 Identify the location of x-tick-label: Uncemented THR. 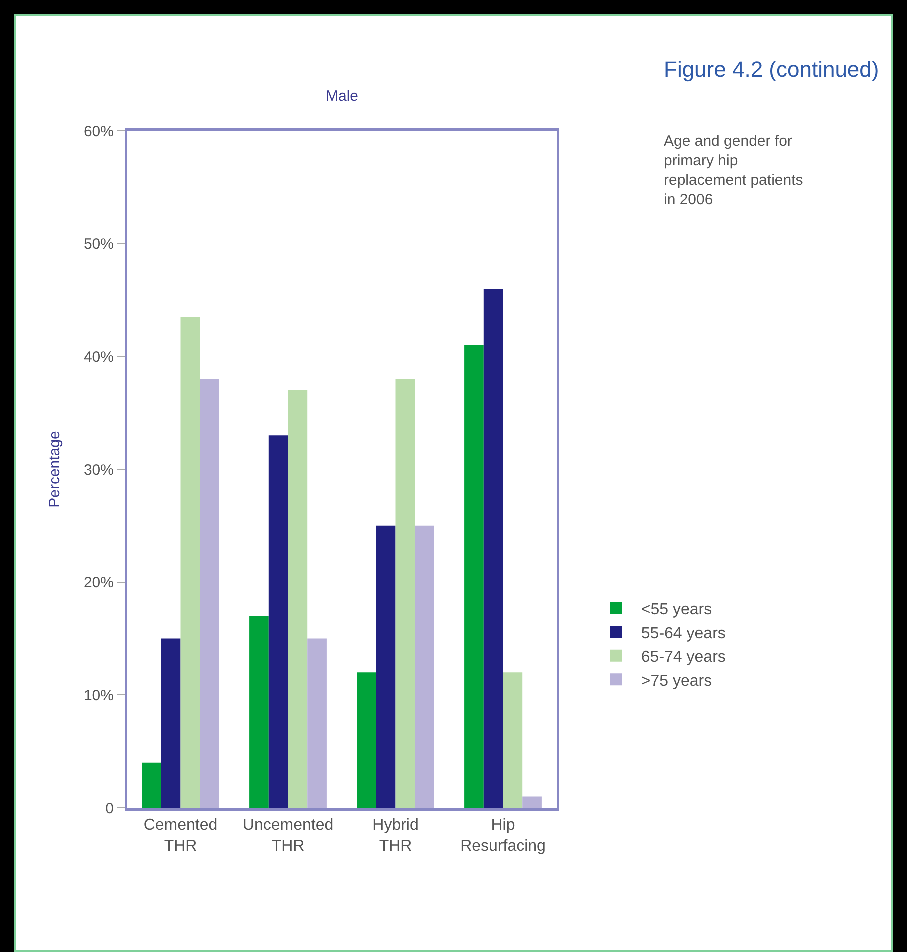
(288, 836).